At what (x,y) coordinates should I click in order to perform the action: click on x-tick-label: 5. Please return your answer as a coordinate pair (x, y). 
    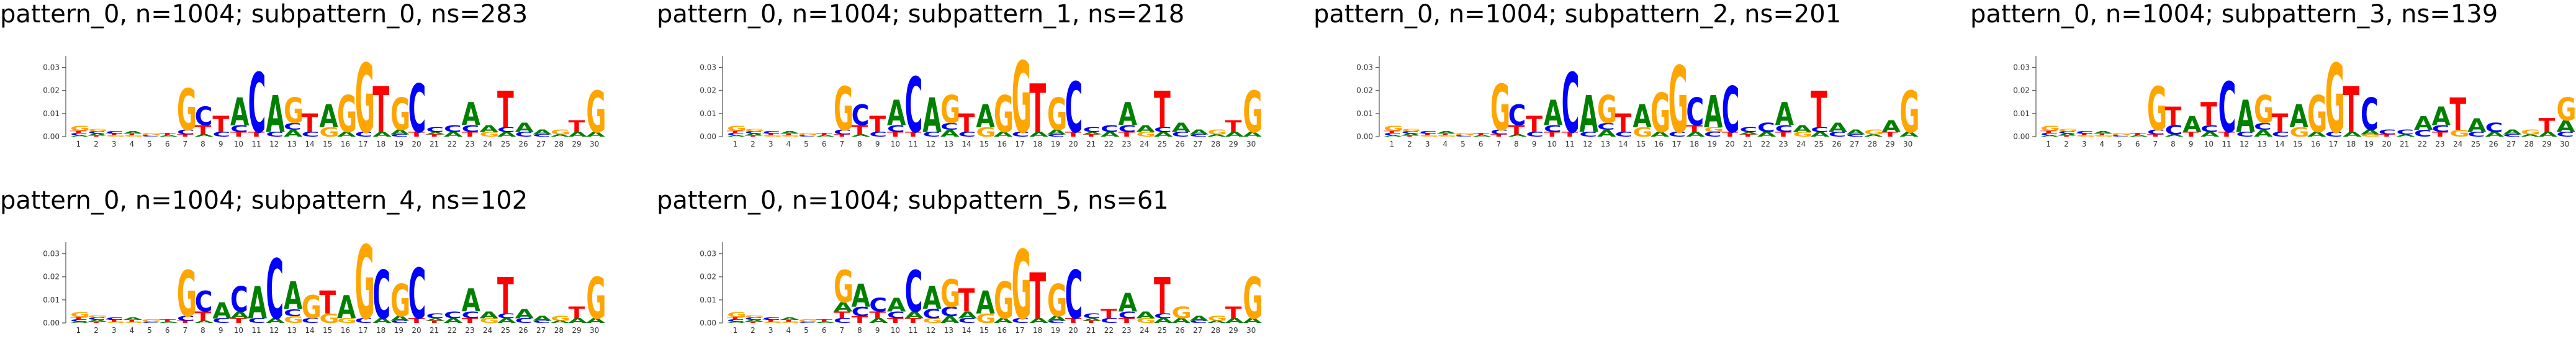
    Looking at the image, I should click on (149, 144).